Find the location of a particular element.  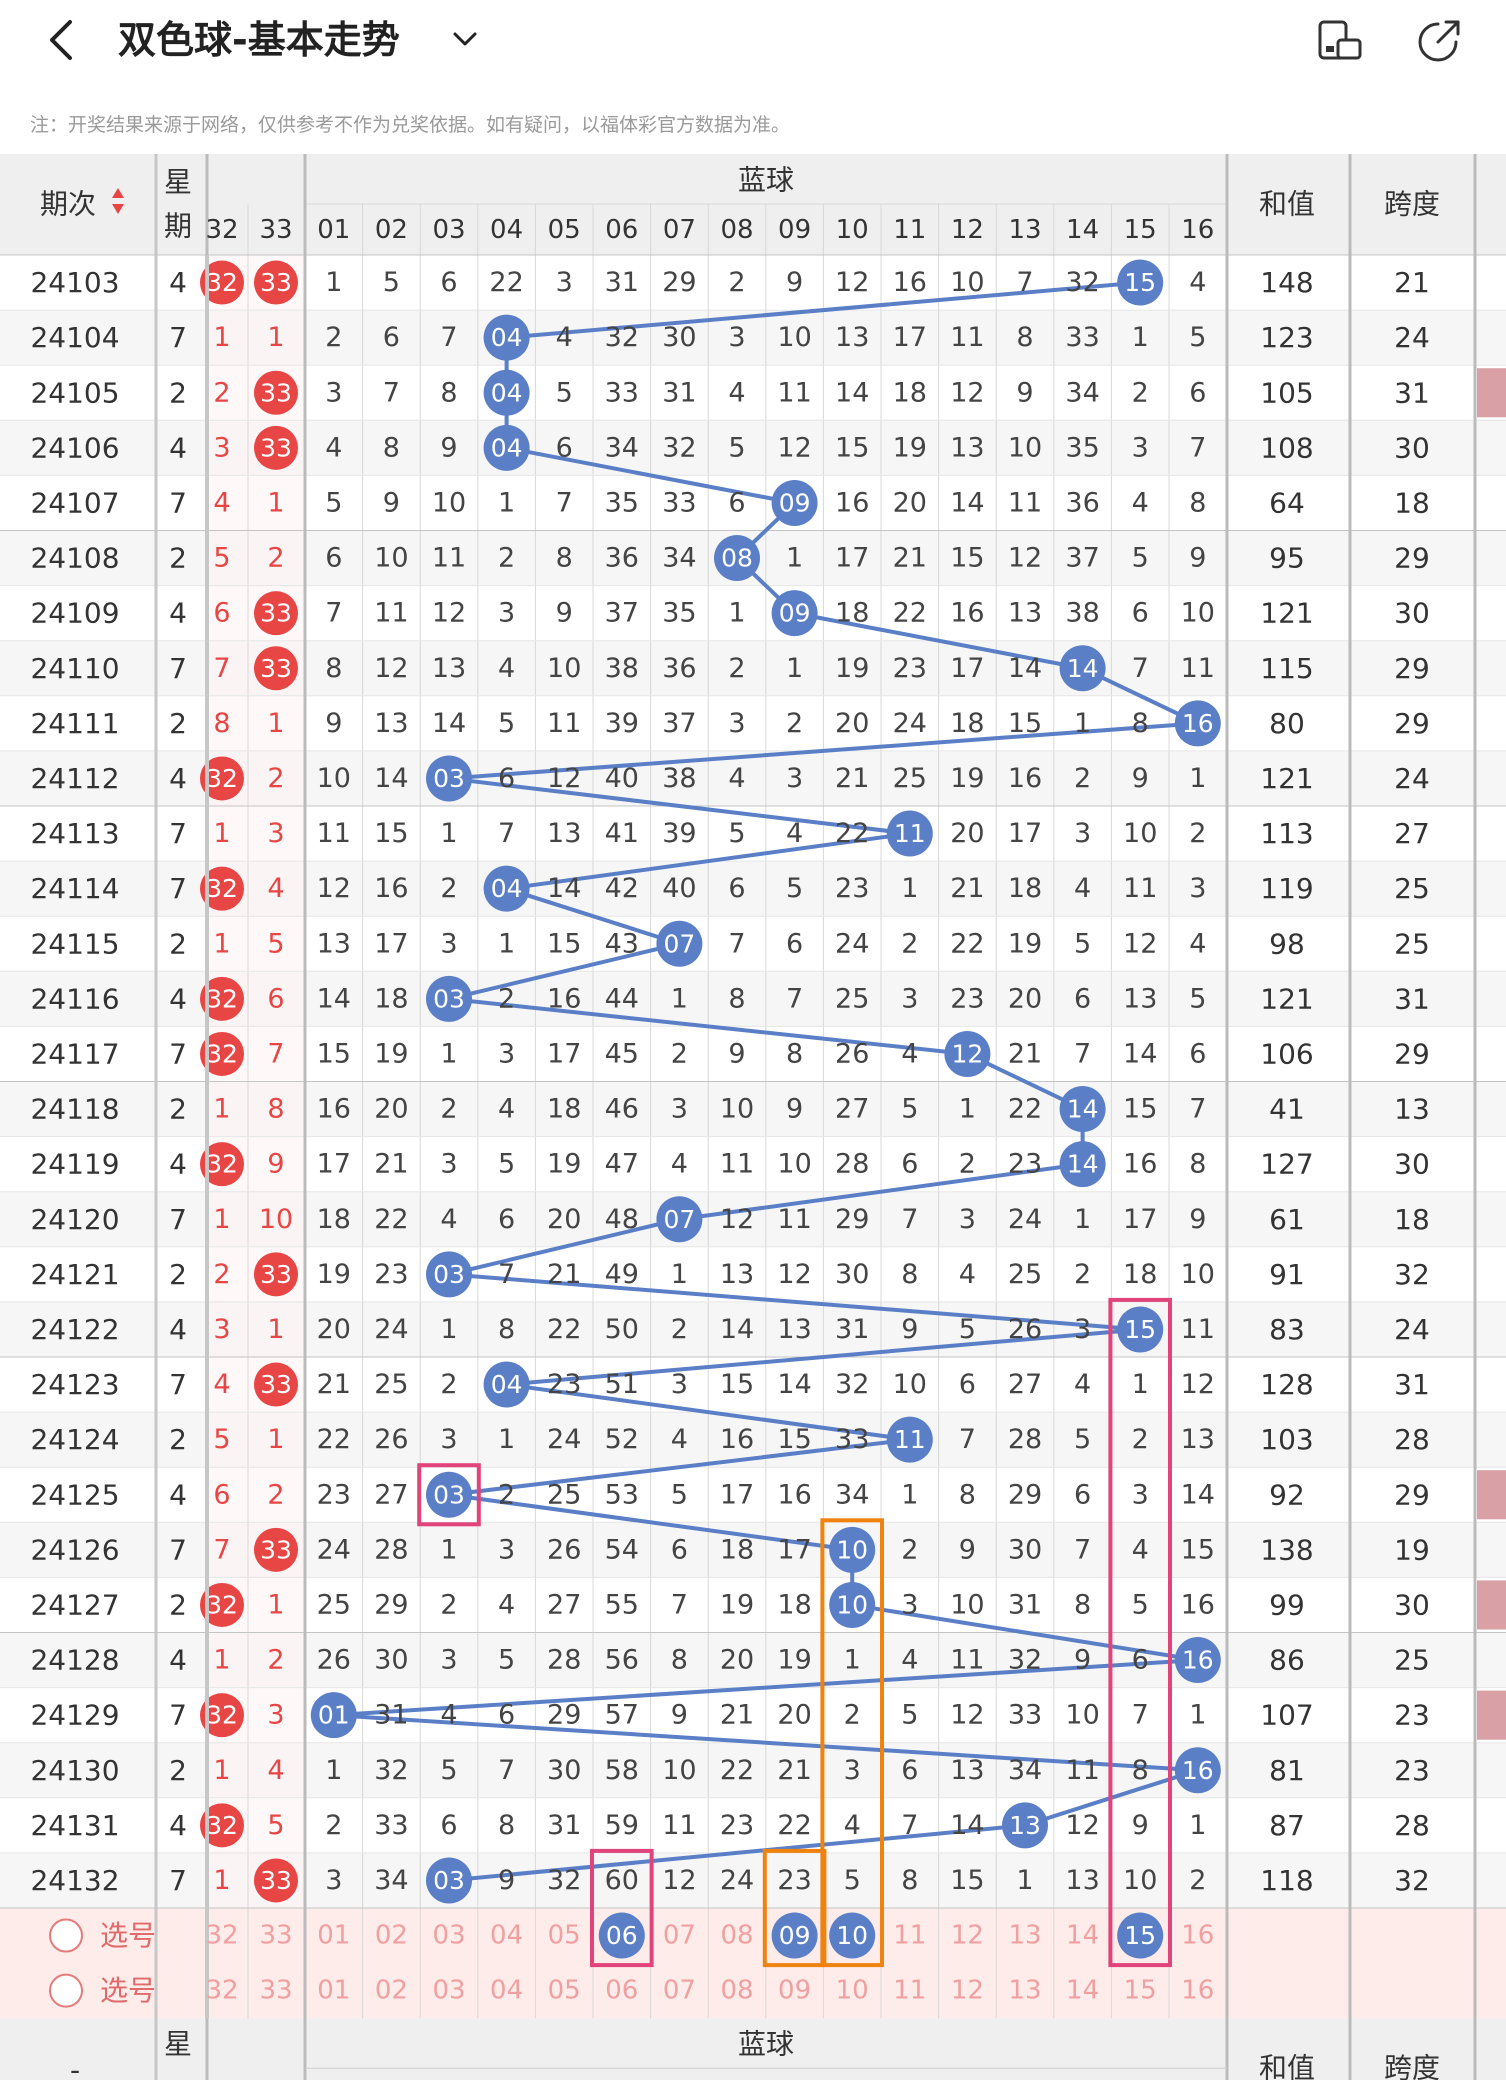

sum-cell: 108 is located at coordinates (1286, 447).